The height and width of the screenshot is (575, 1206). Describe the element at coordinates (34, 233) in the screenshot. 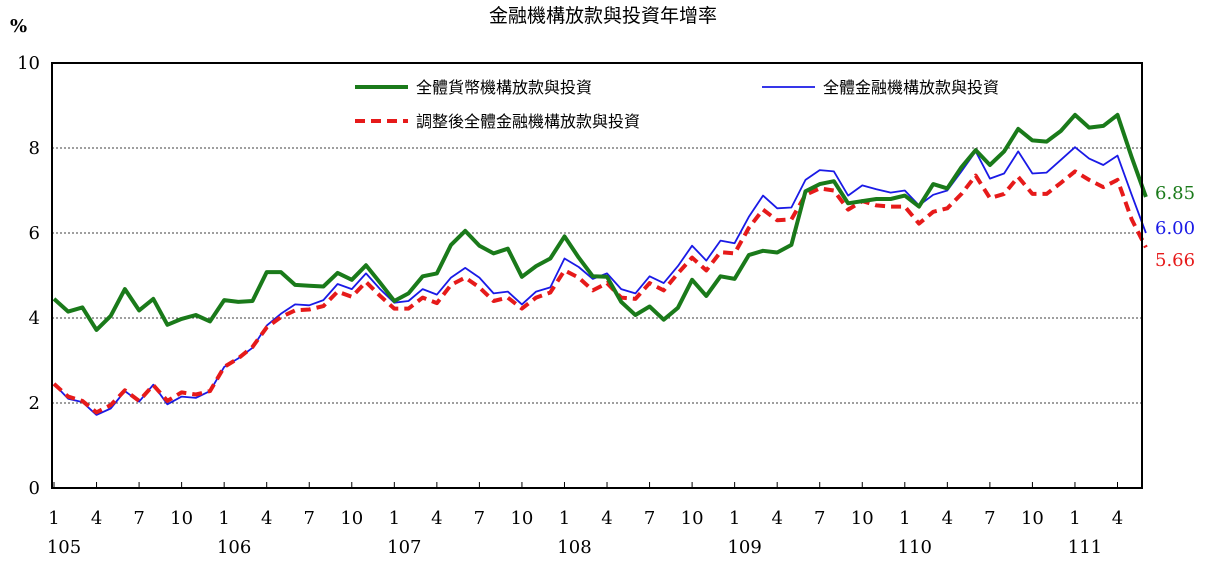

I see `y-tick-label: 6` at that location.